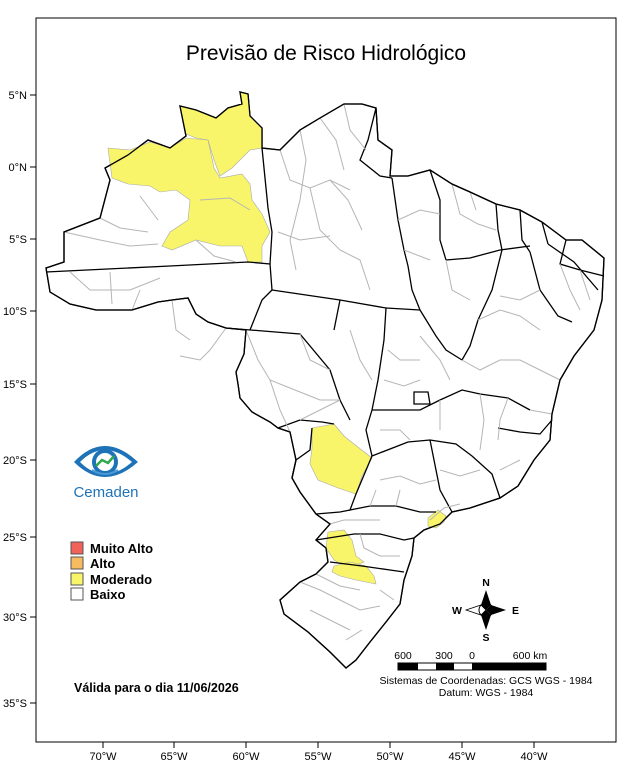 The height and width of the screenshot is (768, 626). I want to click on lon-tick-label: 50°W, so click(390, 757).